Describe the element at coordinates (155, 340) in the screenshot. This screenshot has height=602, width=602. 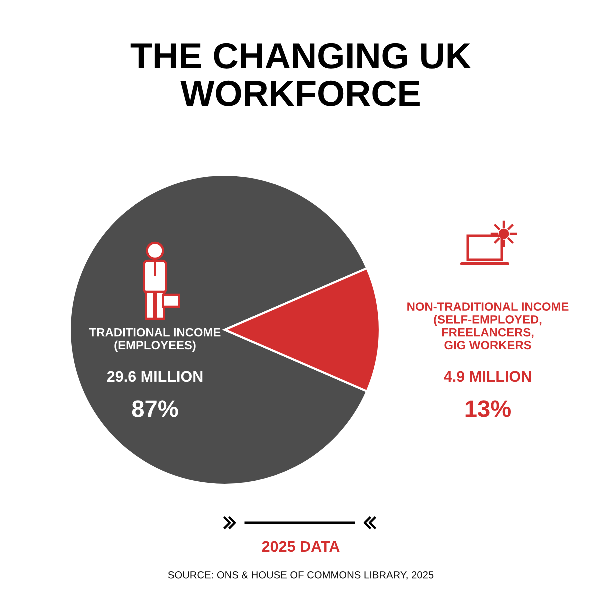
I see `slice-label: TRADITIONAL INCOME (EMPLOYEES)` at that location.